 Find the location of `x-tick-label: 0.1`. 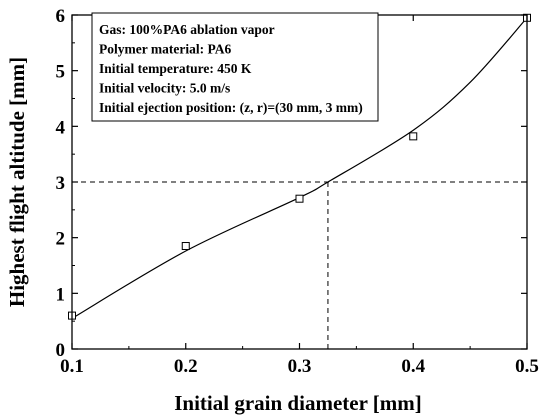

x-tick-label: 0.1 is located at coordinates (72, 366).